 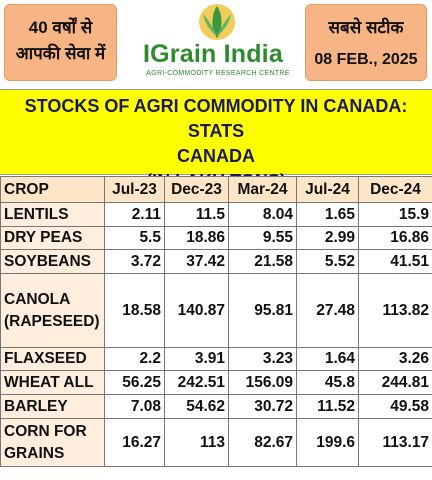 I want to click on table-header-row: CROP Jul-23 Dec-23 Mar-24 Jul-24 Dec-24, so click(x=216, y=189).